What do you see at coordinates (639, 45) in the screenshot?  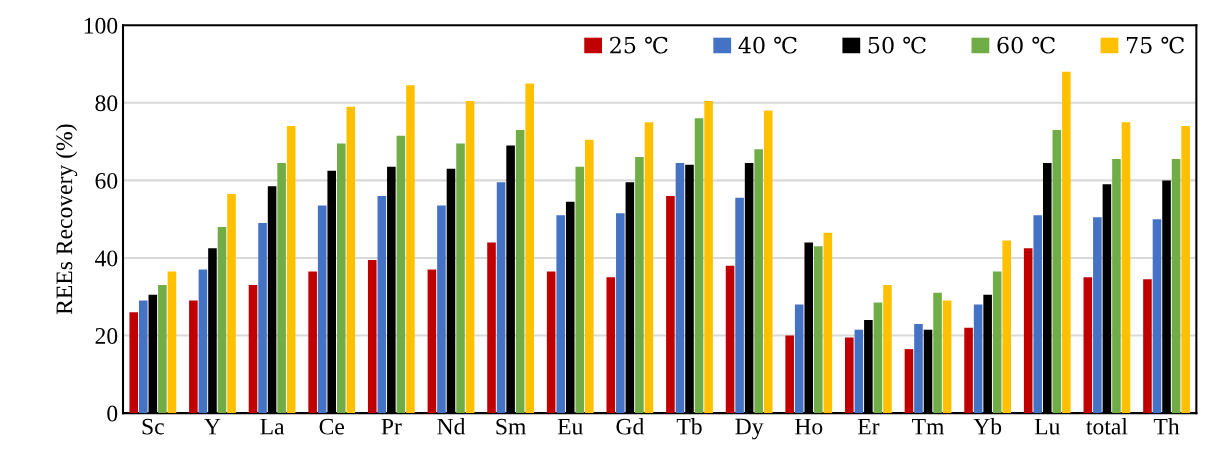 I see `legend-label: 25 ℃` at bounding box center [639, 45].